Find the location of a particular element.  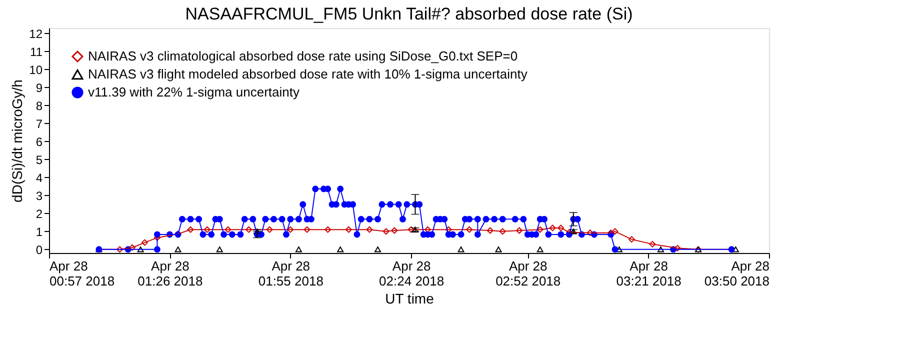

y-tick-label: 3 is located at coordinates (39, 195).